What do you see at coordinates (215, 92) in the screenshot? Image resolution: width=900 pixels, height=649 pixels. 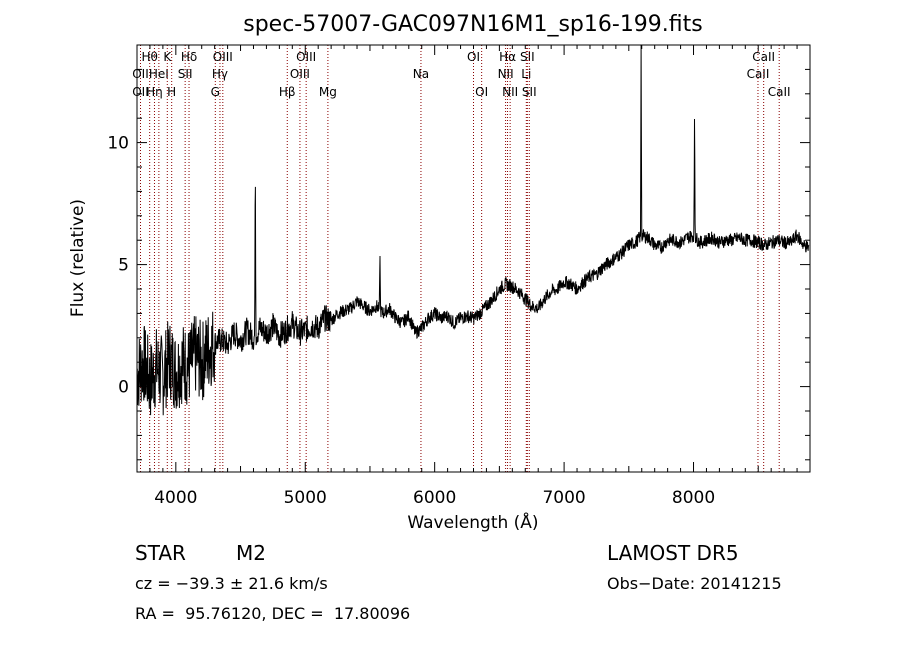 I see `line-marker-label: G` at bounding box center [215, 92].